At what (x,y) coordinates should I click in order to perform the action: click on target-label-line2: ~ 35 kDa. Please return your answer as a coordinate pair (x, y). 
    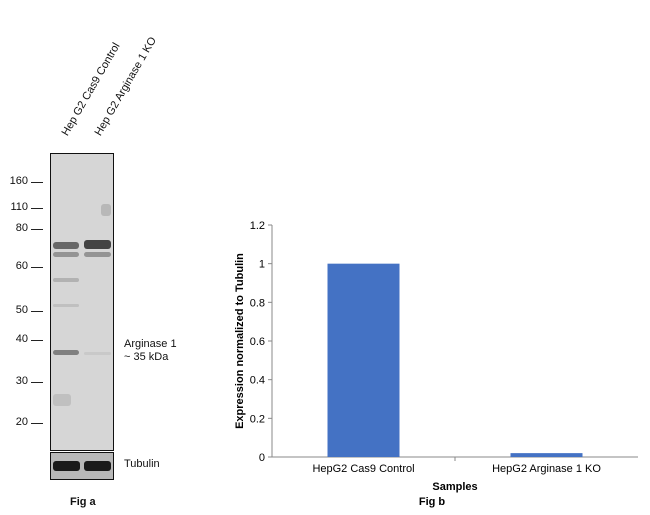
    Looking at the image, I should click on (146, 357).